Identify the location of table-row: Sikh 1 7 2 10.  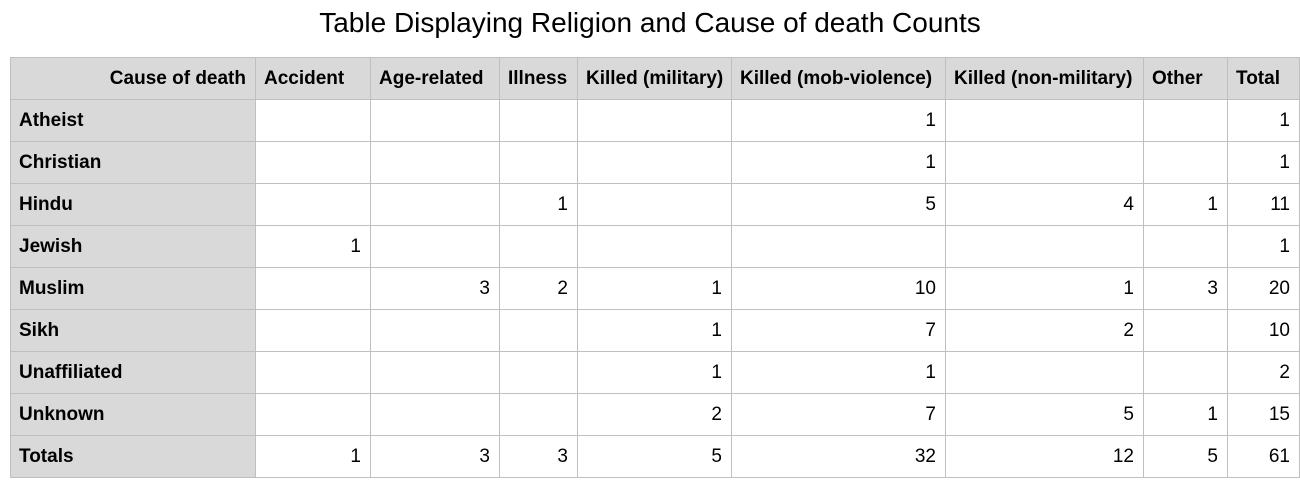
(655, 330).